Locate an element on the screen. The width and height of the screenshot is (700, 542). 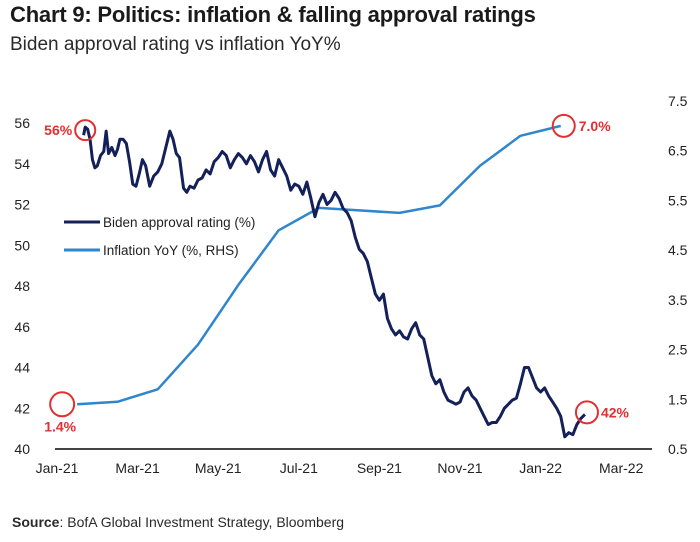
left-tick-label: 44 is located at coordinates (22, 368).